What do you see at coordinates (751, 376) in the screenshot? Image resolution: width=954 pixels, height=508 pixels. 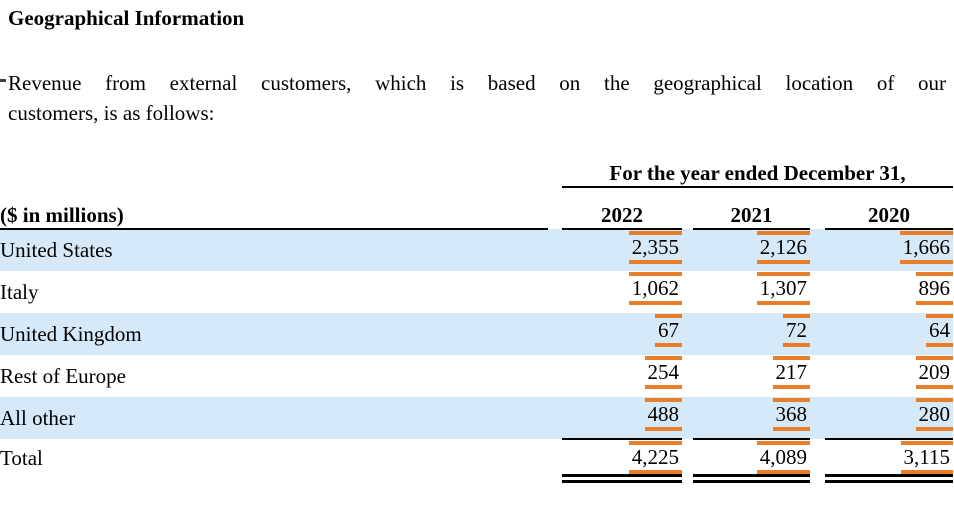 I see `revenue-value-cell: 217` at bounding box center [751, 376].